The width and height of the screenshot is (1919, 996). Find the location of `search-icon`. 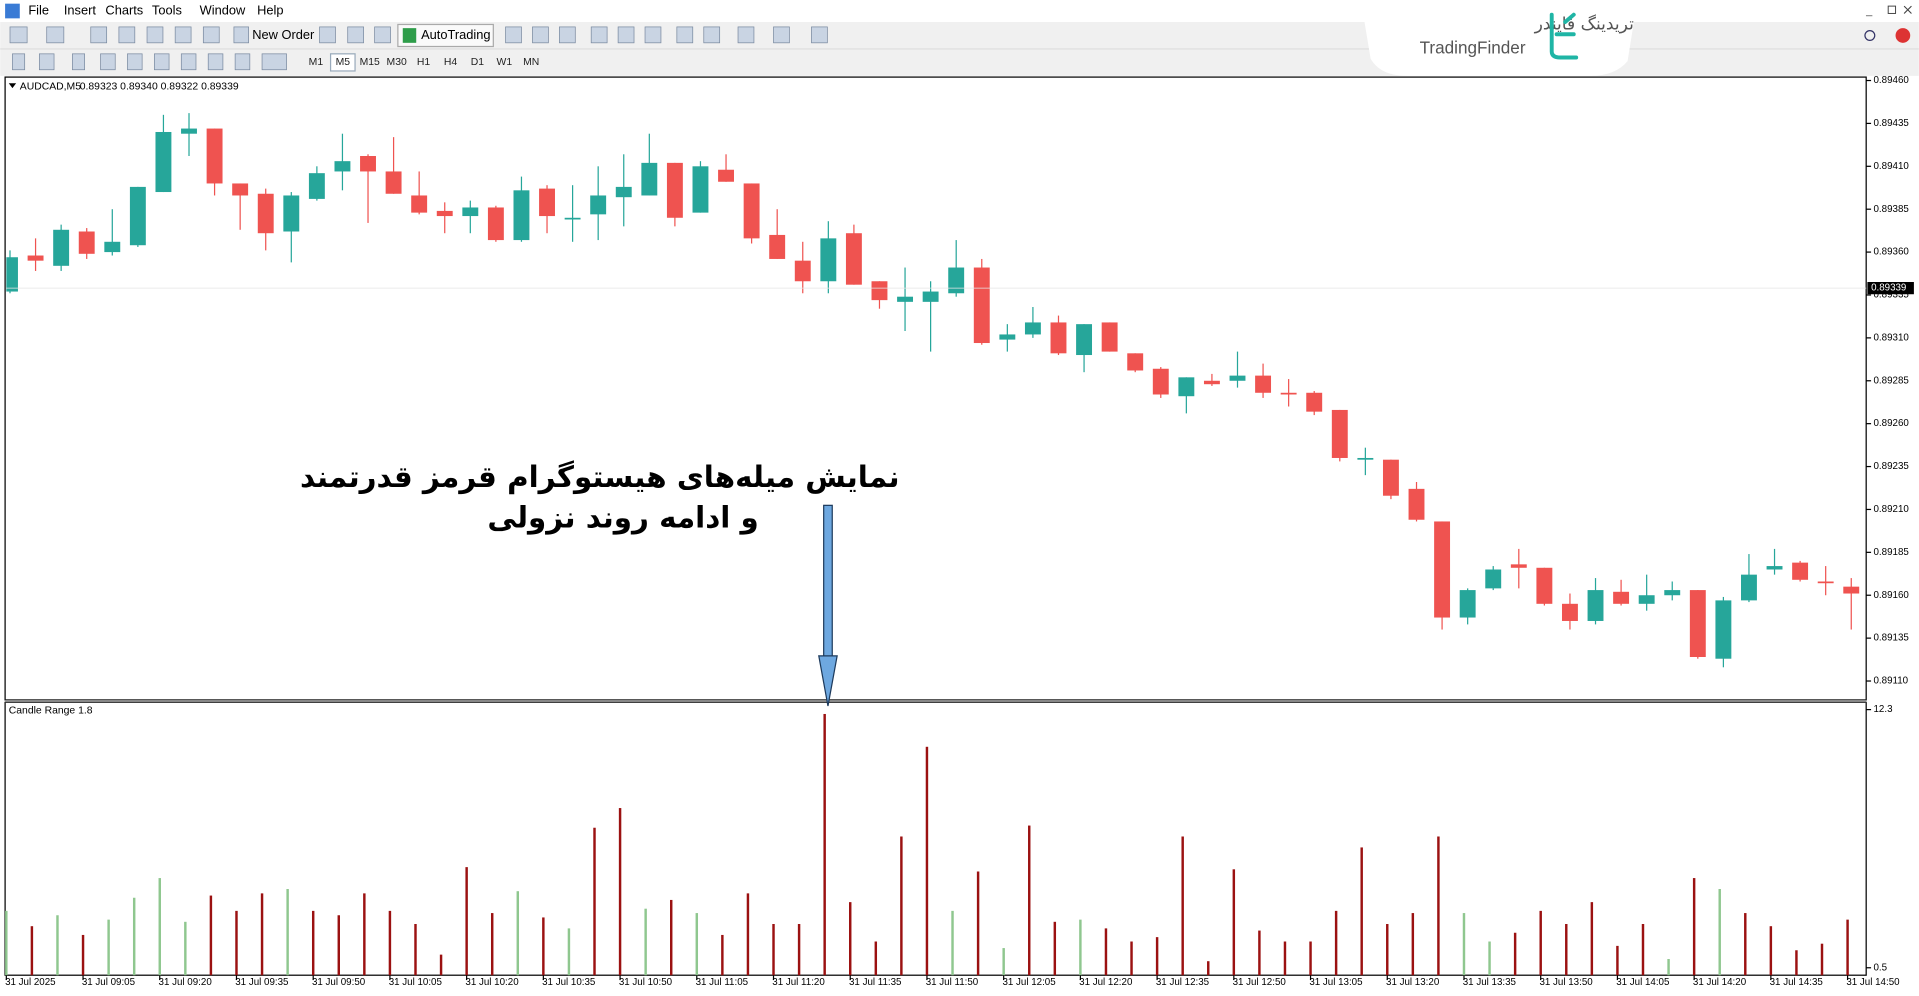

search-icon is located at coordinates (1870, 35).